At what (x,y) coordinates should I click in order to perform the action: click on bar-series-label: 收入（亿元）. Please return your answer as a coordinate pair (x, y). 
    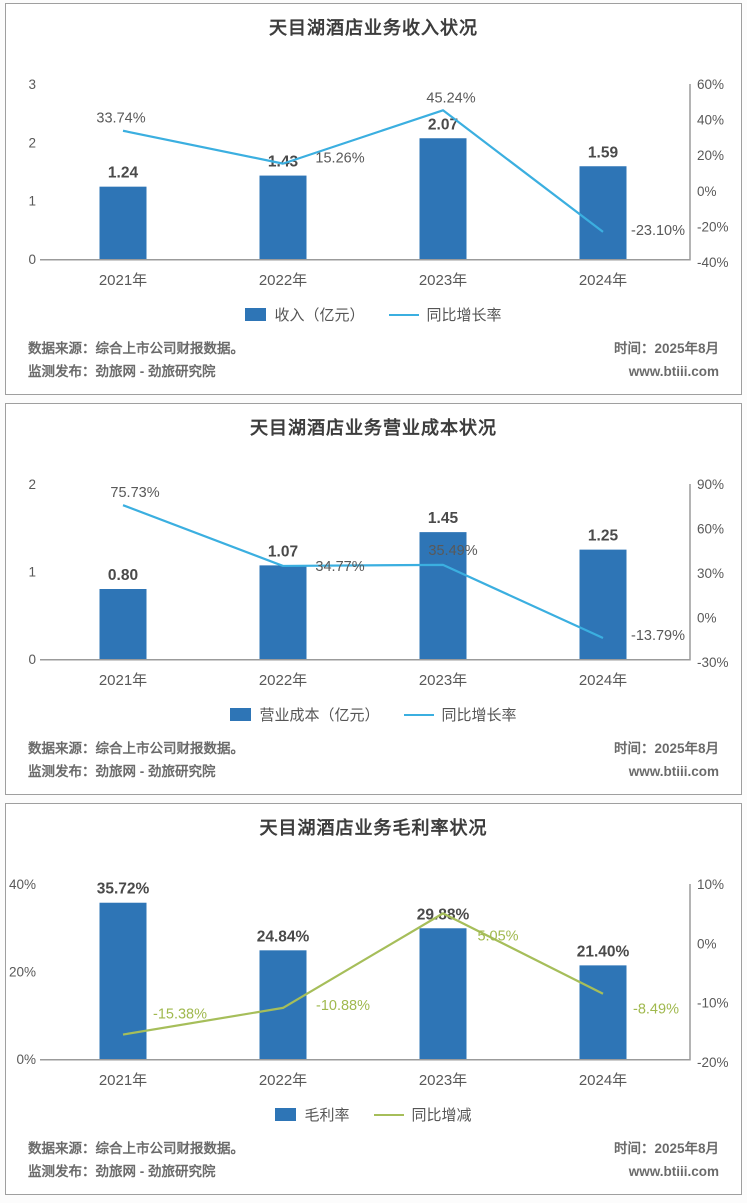
    Looking at the image, I should click on (319, 315).